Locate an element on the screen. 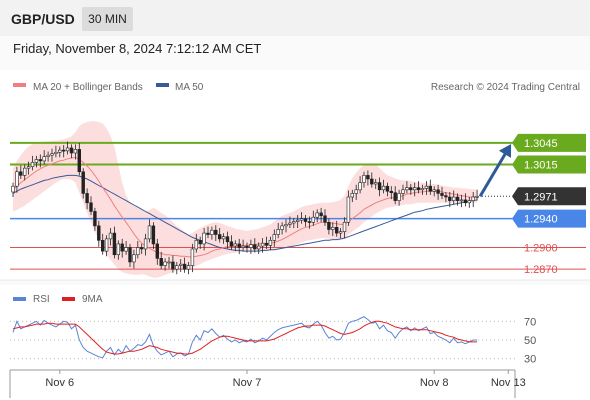 The image size is (590, 400). x-tick-label: Nov 6 is located at coordinates (59, 383).